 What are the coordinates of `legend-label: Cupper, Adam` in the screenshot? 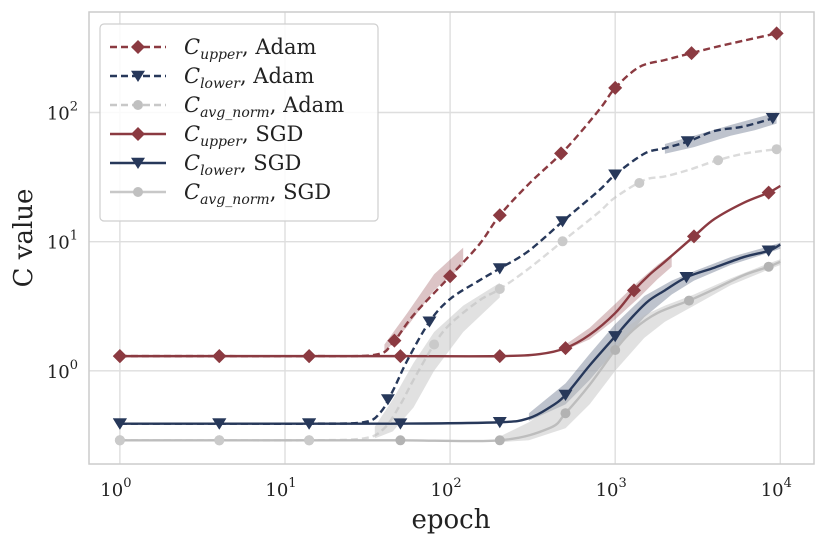 It's located at (250, 49).